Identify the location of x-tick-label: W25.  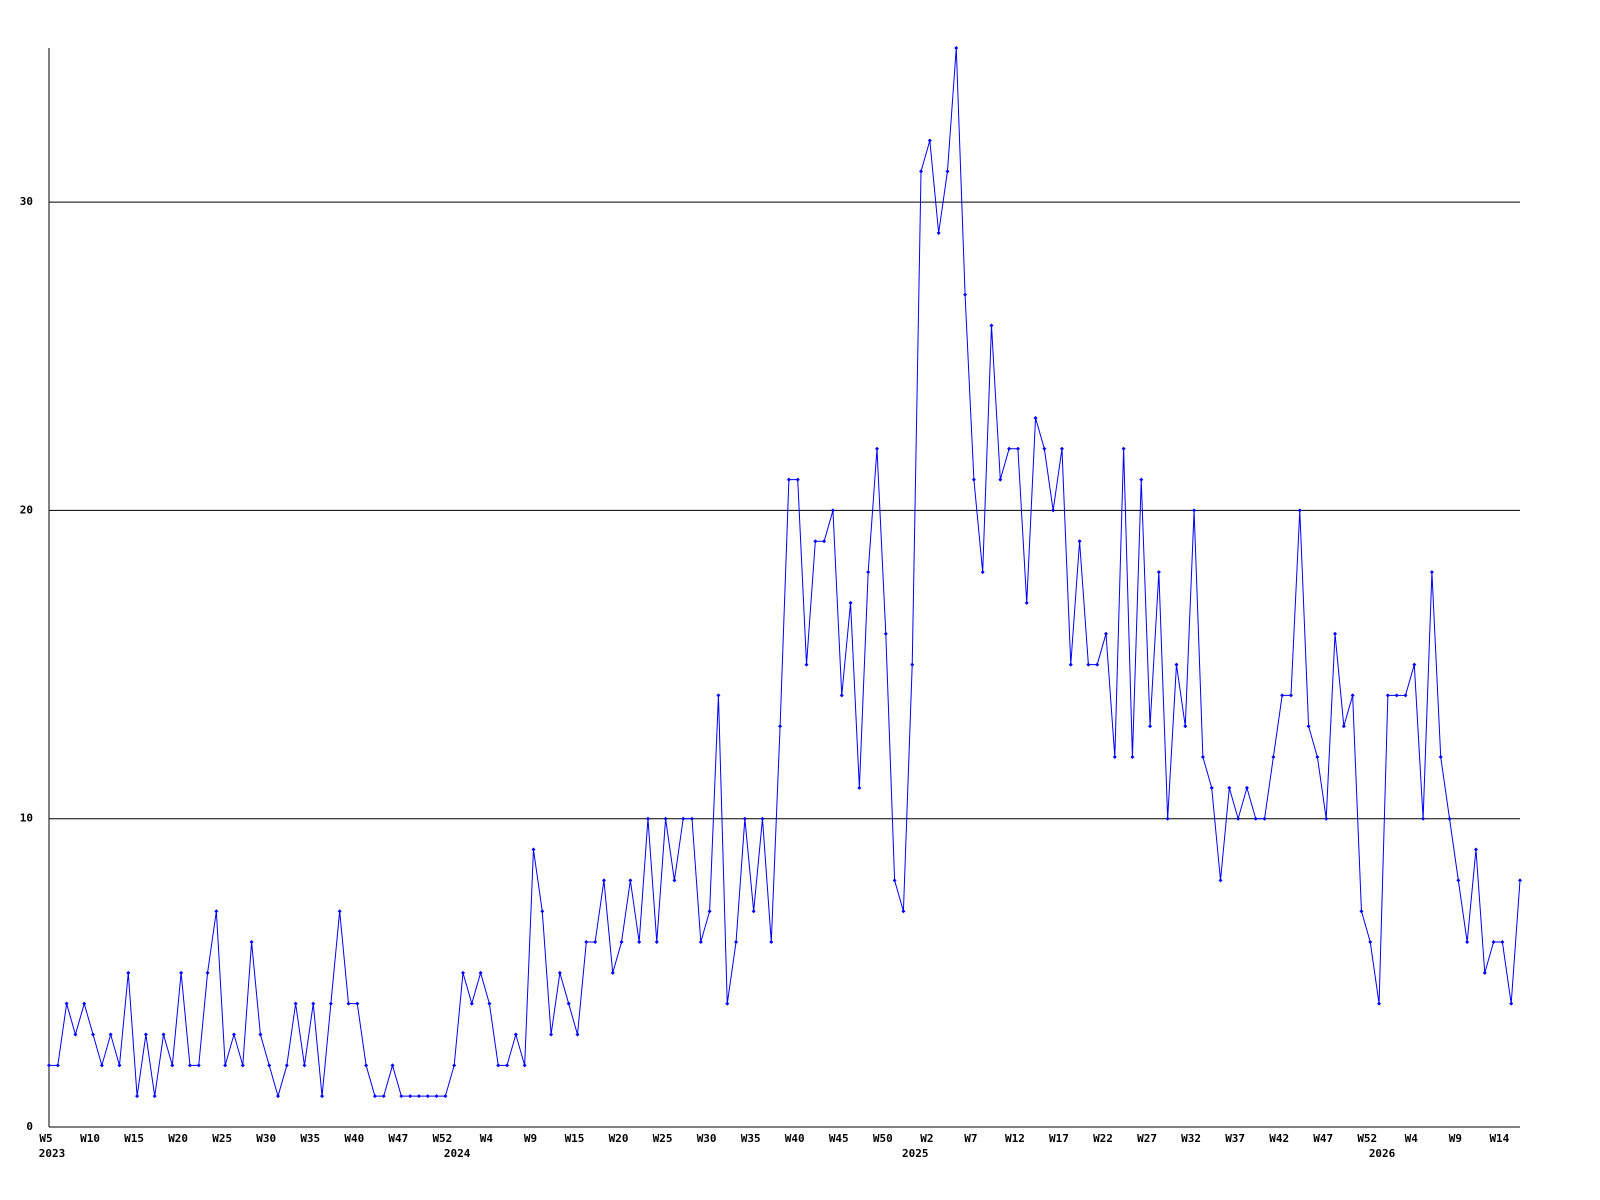
(222, 1138).